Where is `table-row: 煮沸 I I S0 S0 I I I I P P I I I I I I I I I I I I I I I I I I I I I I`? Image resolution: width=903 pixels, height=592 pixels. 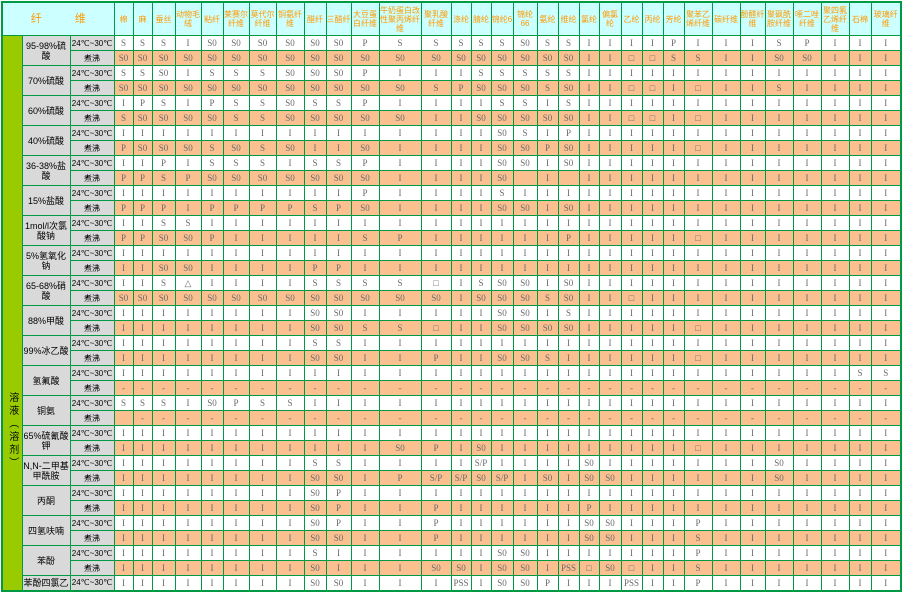 table-row: 煮沸 I I S0 S0 I I I I P P I I I I I I I I I I I I I I I I I I I I I I is located at coordinates (452, 268).